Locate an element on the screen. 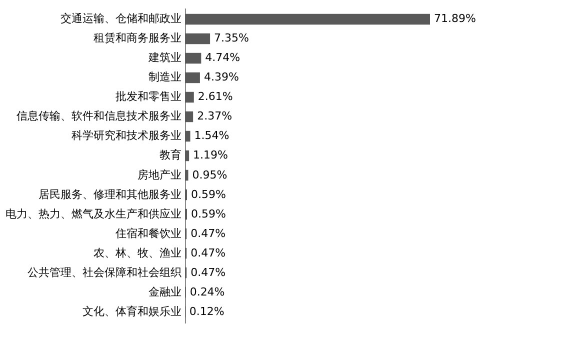 Image resolution: width=563 pixels, height=343 pixels. y-tick-label: 交通运输、仓储和邮政业 is located at coordinates (121, 19).